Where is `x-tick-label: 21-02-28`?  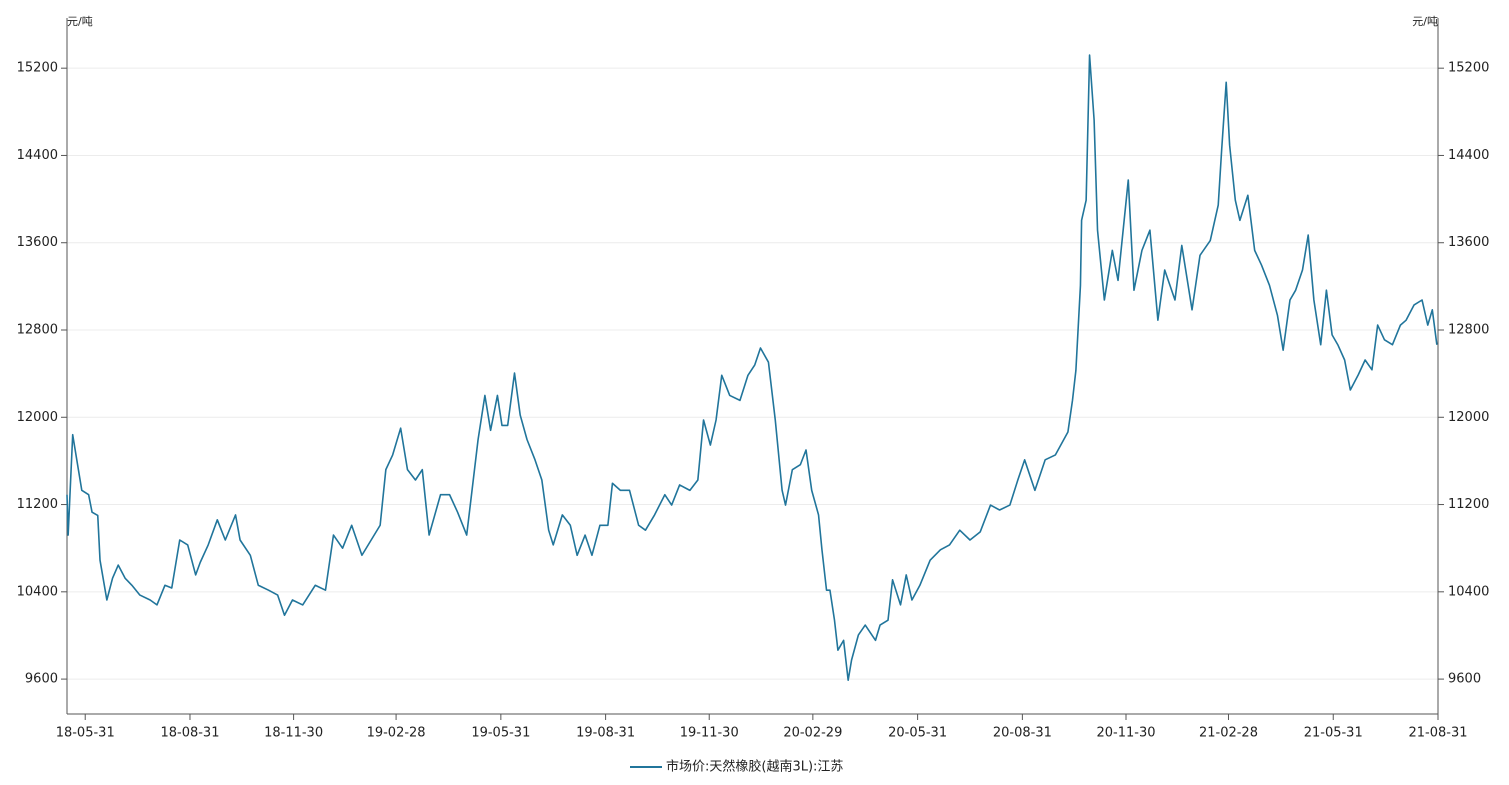 x-tick-label: 21-02-28 is located at coordinates (1228, 733).